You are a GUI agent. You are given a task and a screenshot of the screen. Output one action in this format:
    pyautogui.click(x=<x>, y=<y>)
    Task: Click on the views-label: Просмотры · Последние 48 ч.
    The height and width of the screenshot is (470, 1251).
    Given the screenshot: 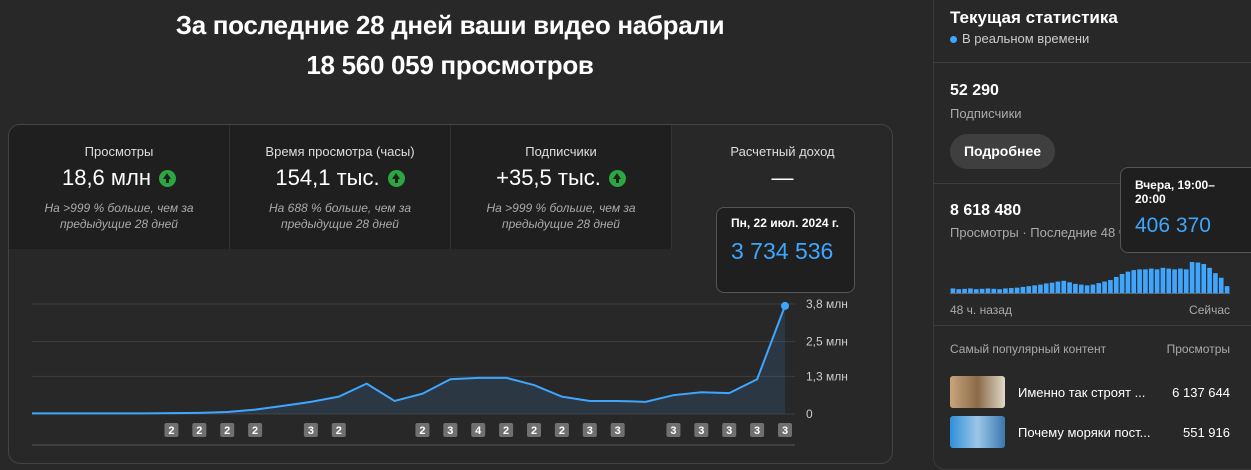 What is the action you would take?
    pyautogui.click(x=1040, y=232)
    